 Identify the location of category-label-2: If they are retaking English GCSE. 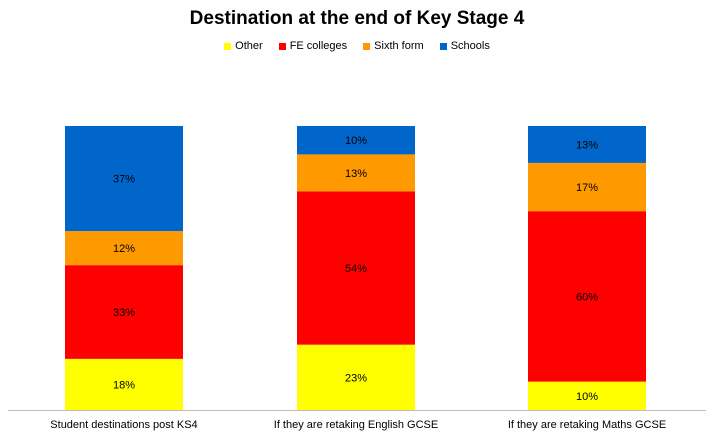
(356, 425).